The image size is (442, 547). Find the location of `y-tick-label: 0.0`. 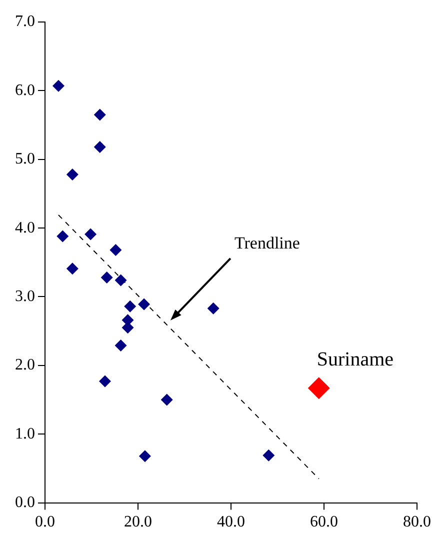

y-tick-label: 0.0 is located at coordinates (25, 503).